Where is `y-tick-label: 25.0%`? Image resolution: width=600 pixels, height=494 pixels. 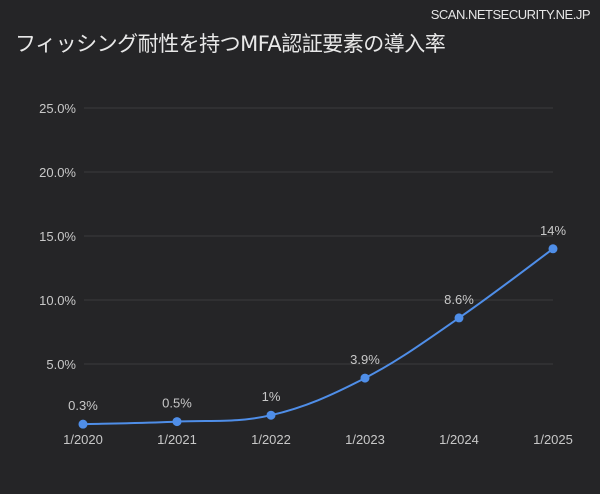 y-tick-label: 25.0% is located at coordinates (57, 108).